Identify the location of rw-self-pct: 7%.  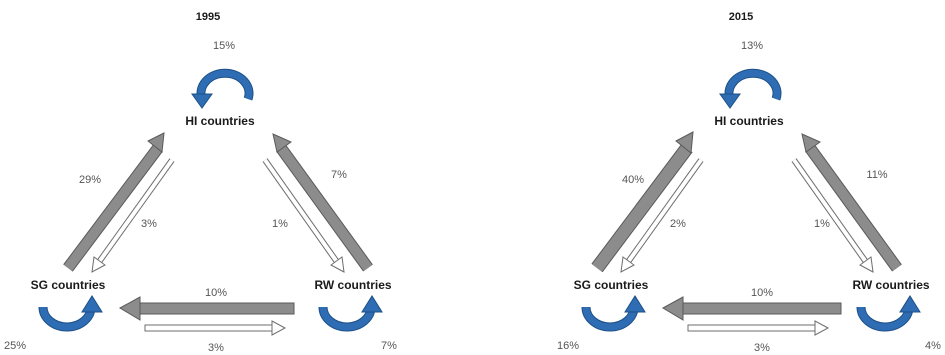
(389, 346).